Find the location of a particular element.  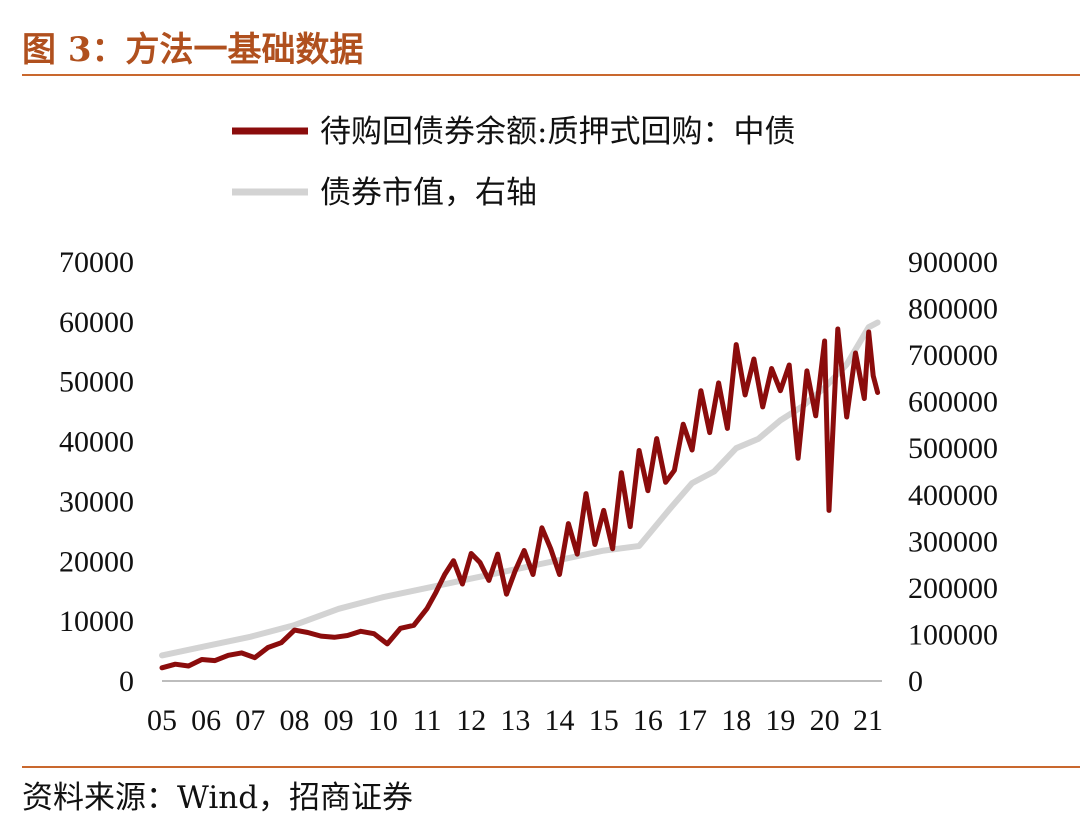

footer-rule is located at coordinates (551, 767).